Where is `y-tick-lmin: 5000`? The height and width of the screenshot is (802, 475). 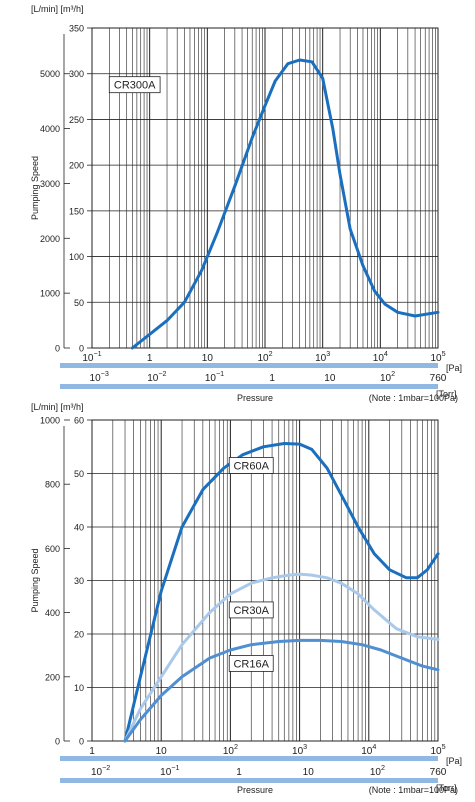 y-tick-lmin: 5000 is located at coordinates (50, 74).